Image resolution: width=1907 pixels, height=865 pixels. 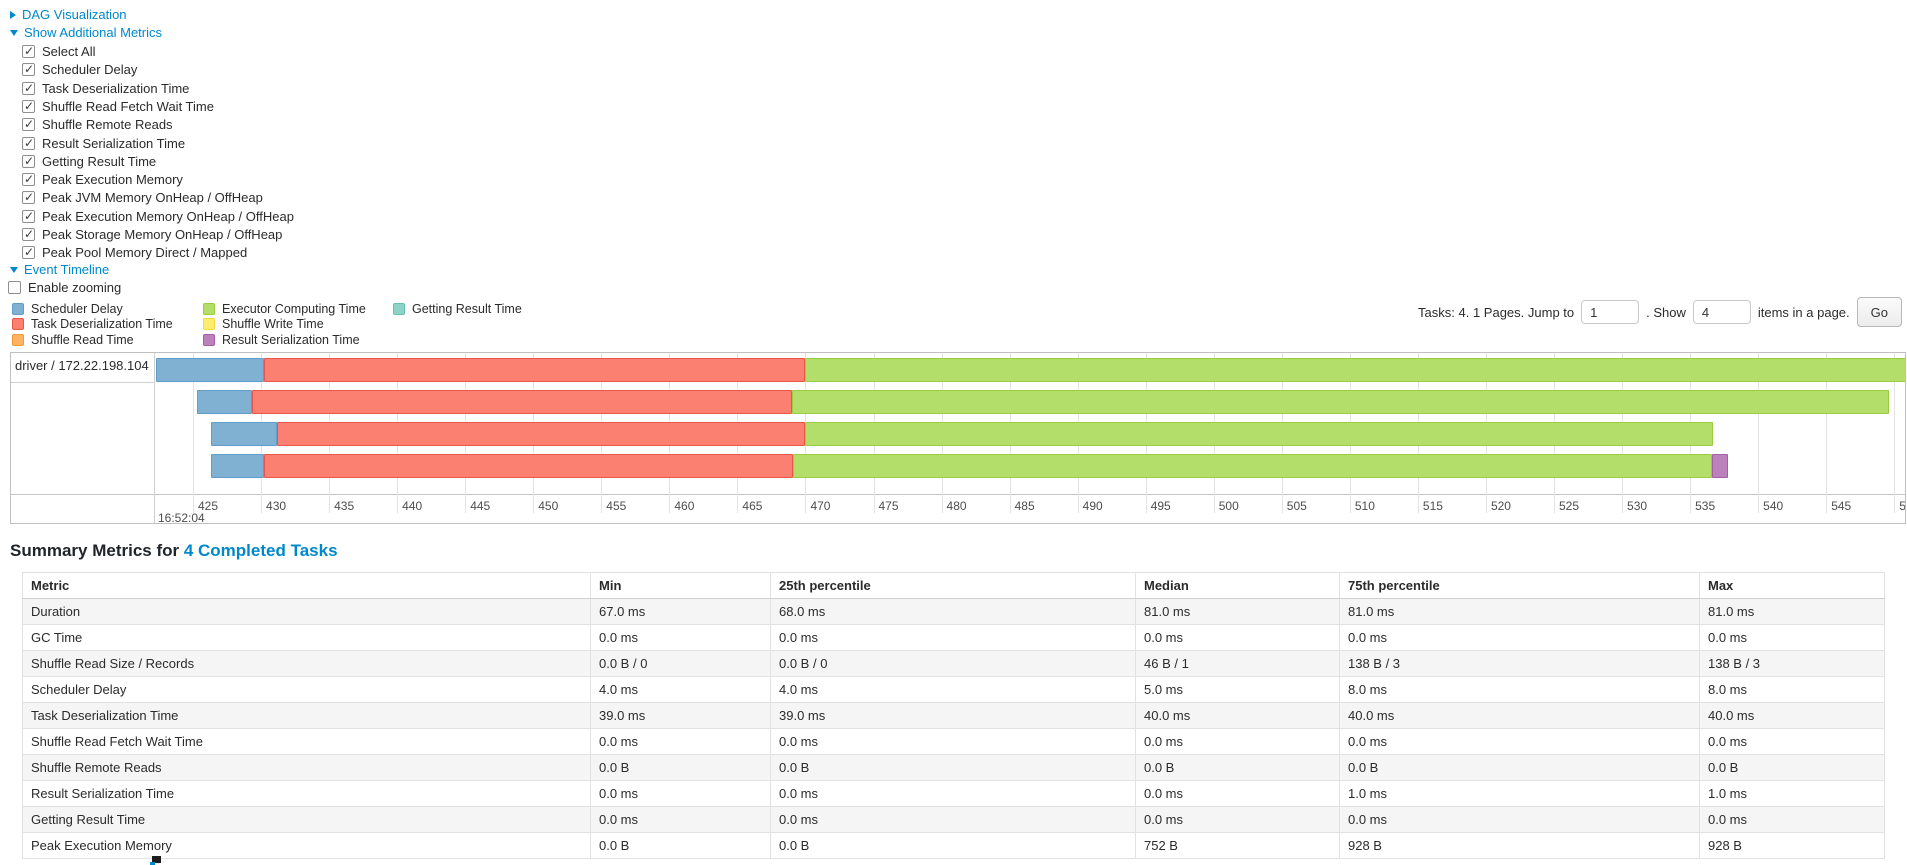 I want to click on checkbox-label: Shuffle Remote Reads, so click(x=107, y=125).